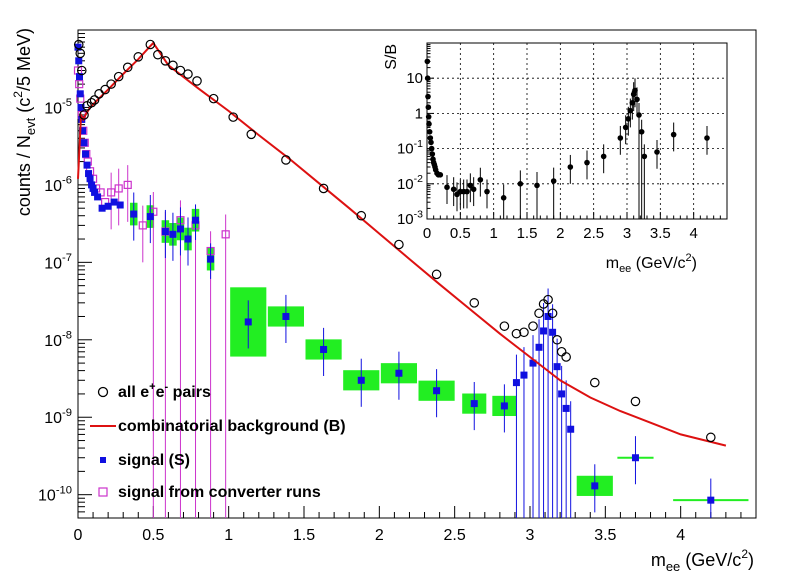 This screenshot has height=576, width=788. Describe the element at coordinates (58, 417) in the screenshot. I see `y-tick-label: 10⁻⁹` at that location.